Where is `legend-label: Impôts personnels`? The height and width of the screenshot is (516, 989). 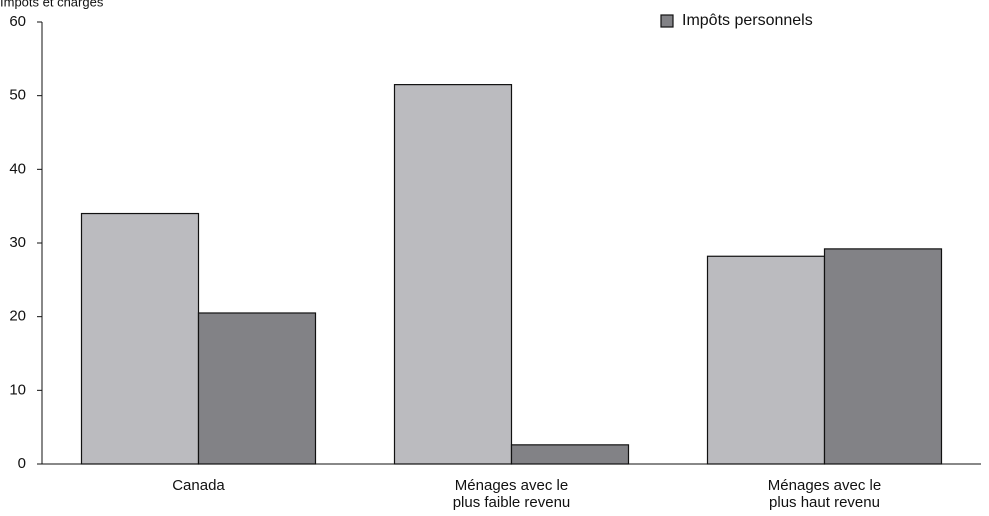
legend-label: Impôts personnels is located at coordinates (747, 20).